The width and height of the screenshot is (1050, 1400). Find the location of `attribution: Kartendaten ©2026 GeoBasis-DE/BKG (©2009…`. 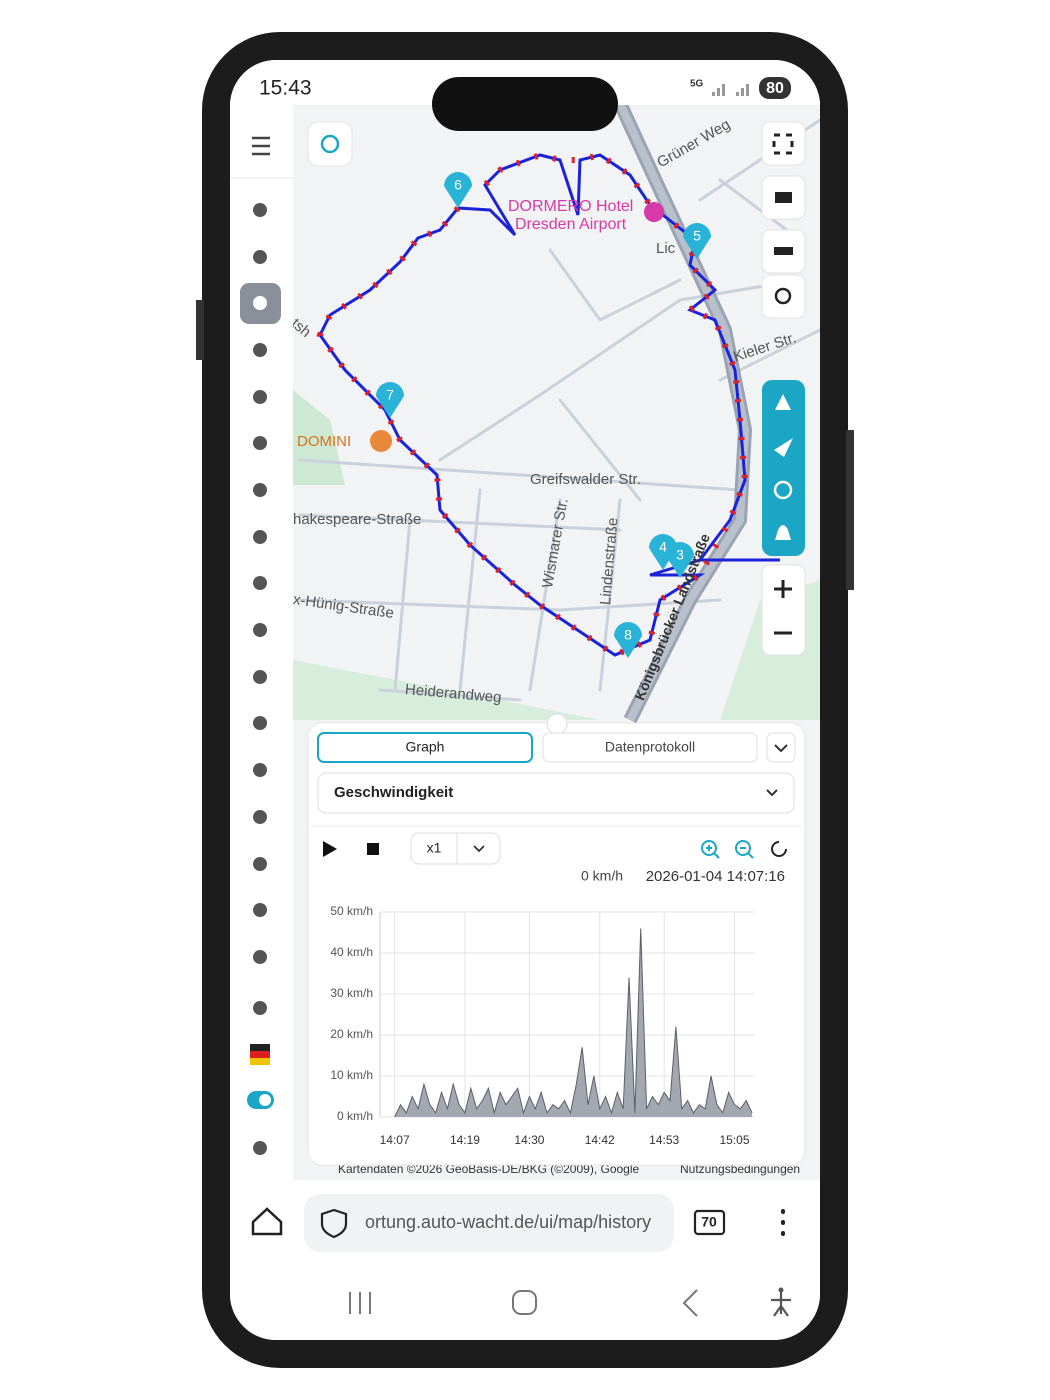

attribution: Kartendaten ©2026 GeoBasis-DE/BKG (©2009… is located at coordinates (489, 1169).